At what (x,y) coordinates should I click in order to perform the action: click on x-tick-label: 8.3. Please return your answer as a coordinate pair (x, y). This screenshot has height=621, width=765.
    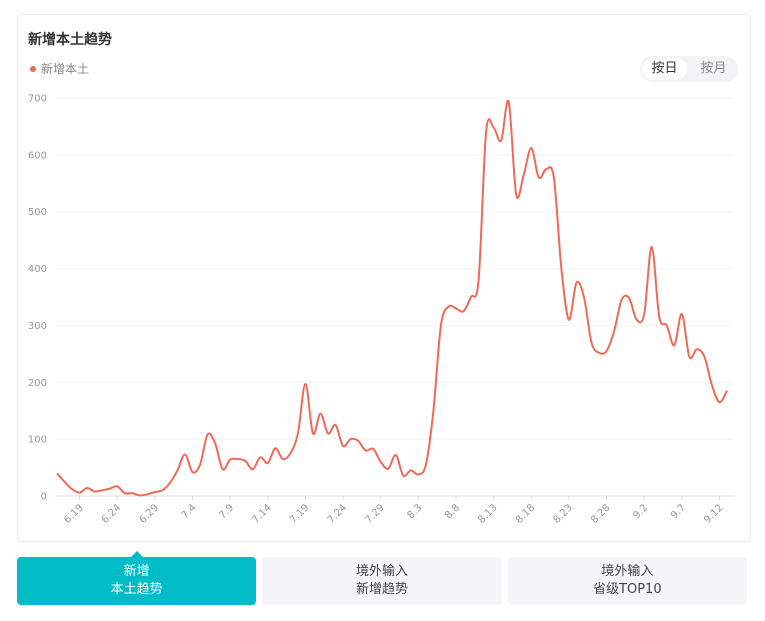
    Looking at the image, I should click on (414, 511).